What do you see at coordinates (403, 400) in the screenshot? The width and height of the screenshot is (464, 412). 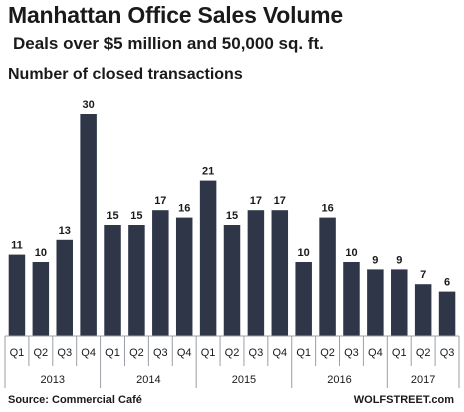 I see `credit-label: WOLFSTREET.com` at bounding box center [403, 400].